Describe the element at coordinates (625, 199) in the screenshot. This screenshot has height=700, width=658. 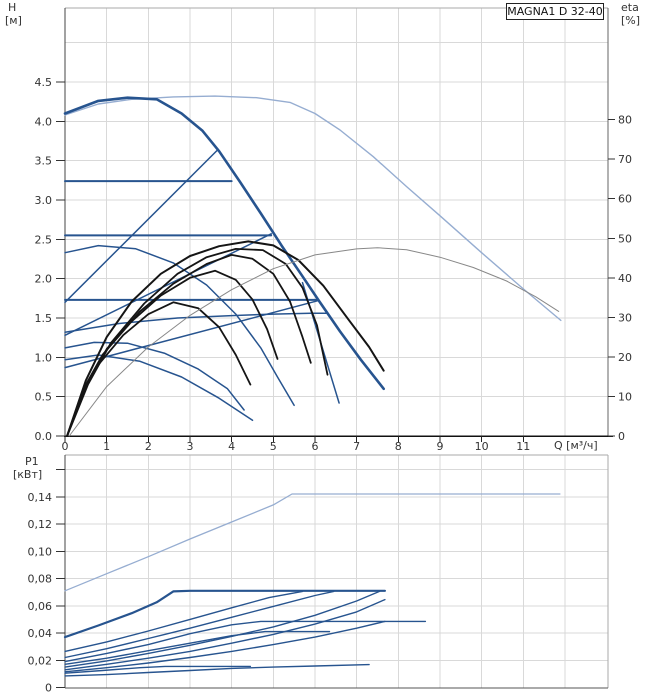
I see `svg-text: 60` at that location.